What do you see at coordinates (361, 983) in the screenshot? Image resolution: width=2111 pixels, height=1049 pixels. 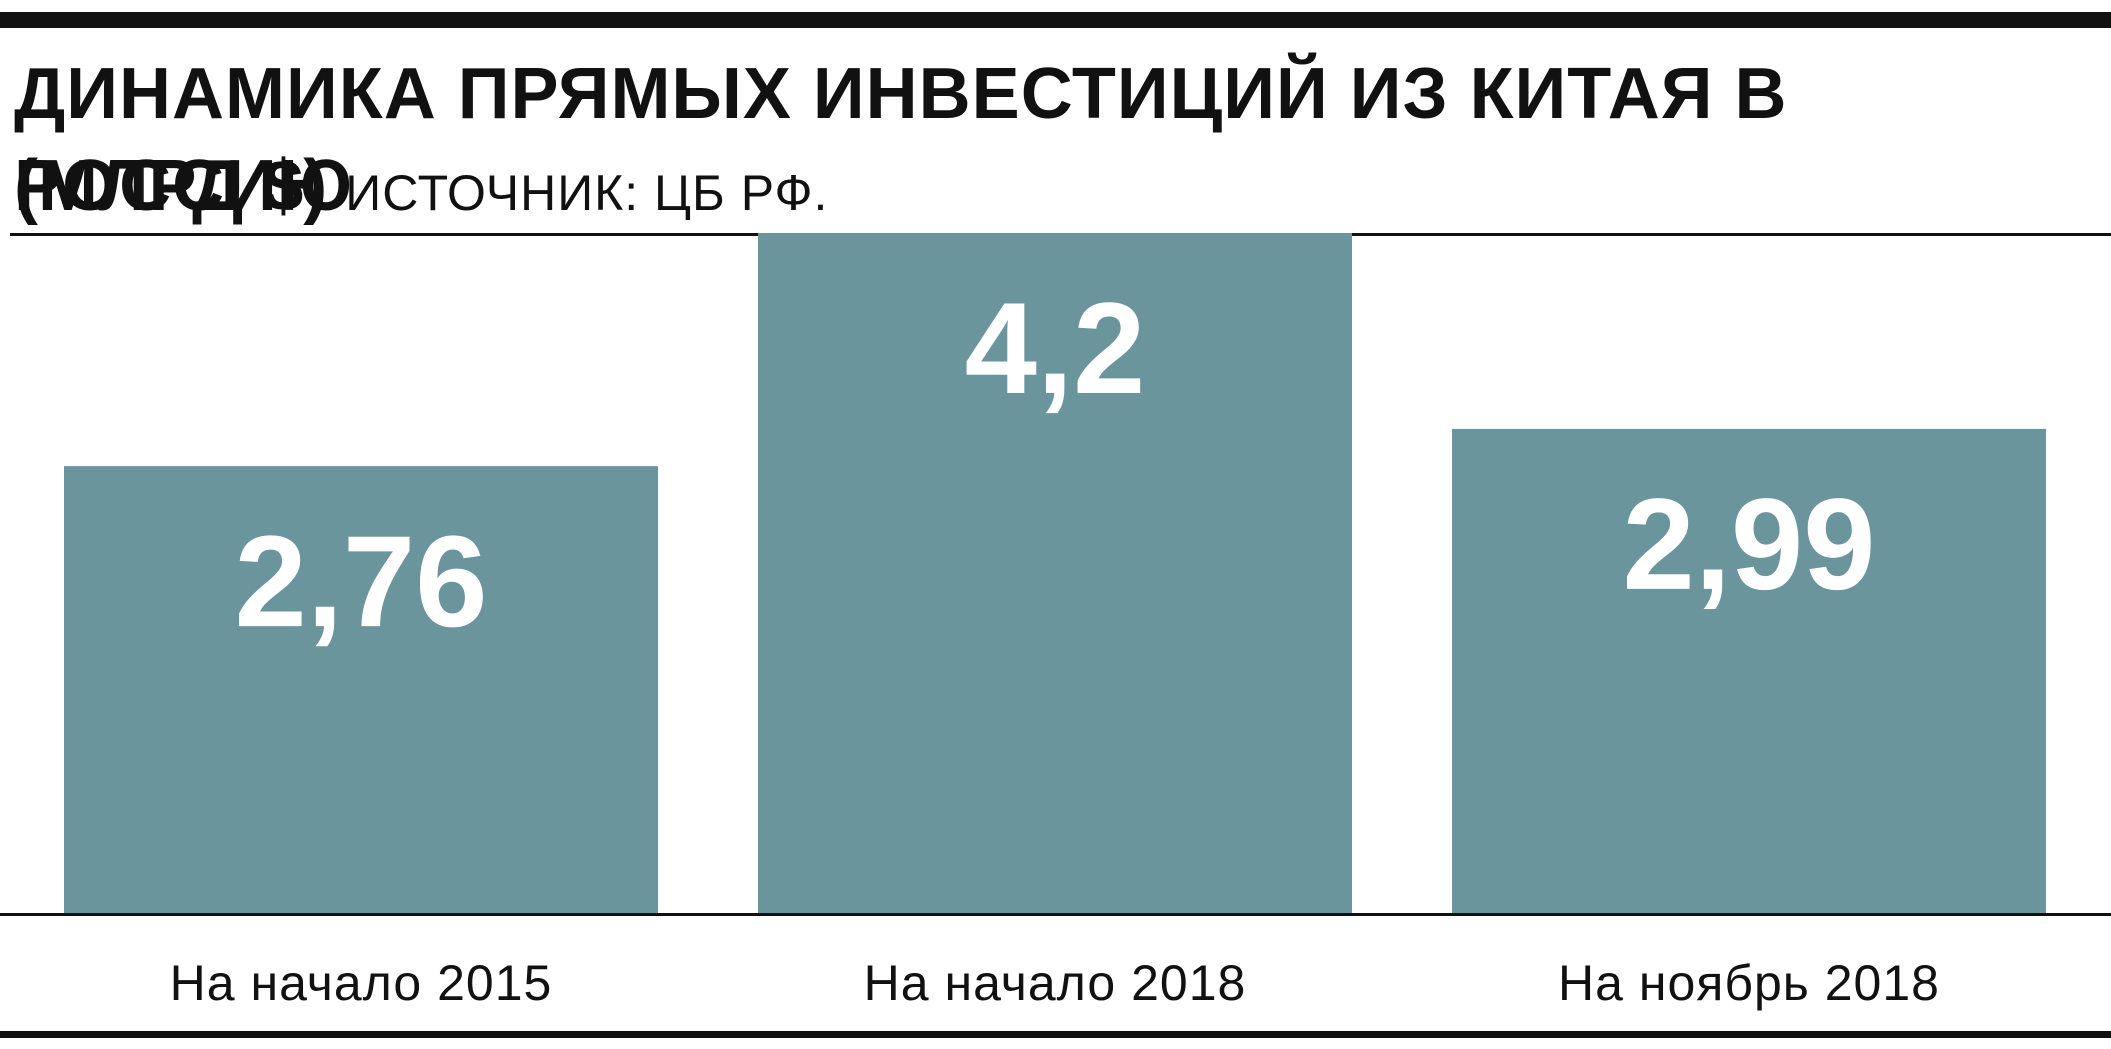 I see `category-label: На начало 2015` at bounding box center [361, 983].